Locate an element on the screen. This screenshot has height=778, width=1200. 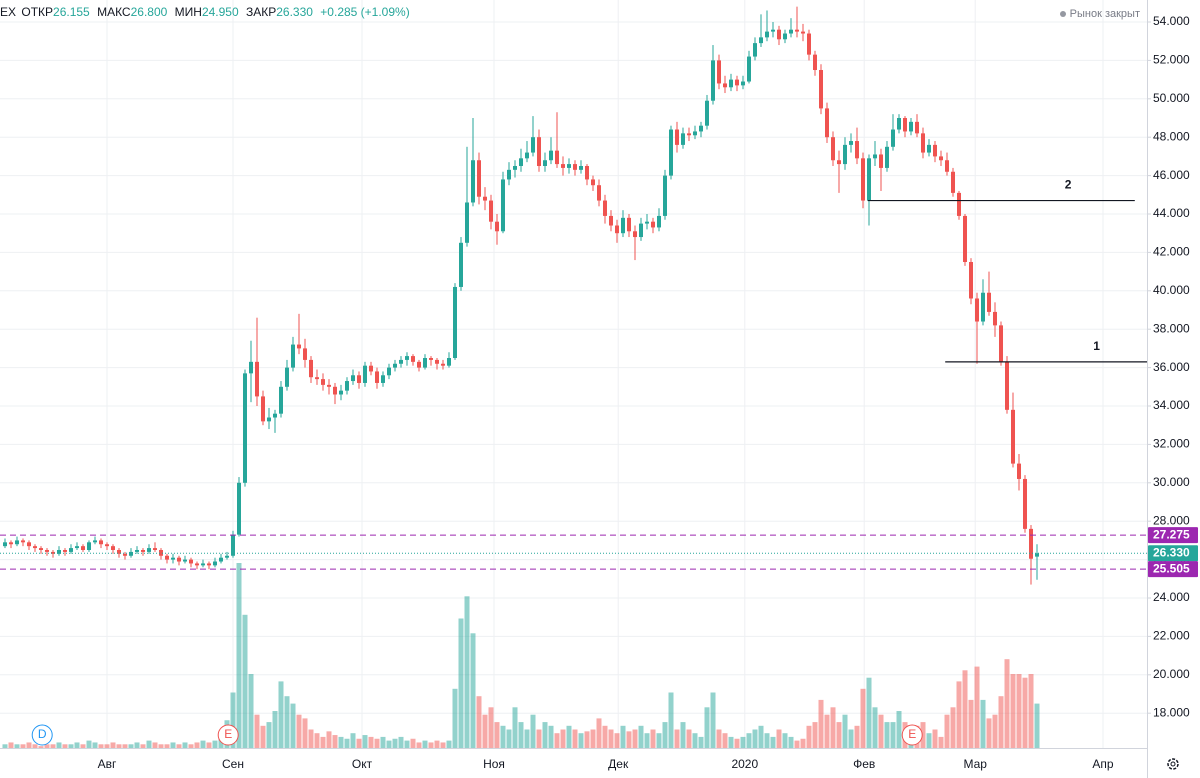
price-label: 27.275 is located at coordinates (1171, 534).